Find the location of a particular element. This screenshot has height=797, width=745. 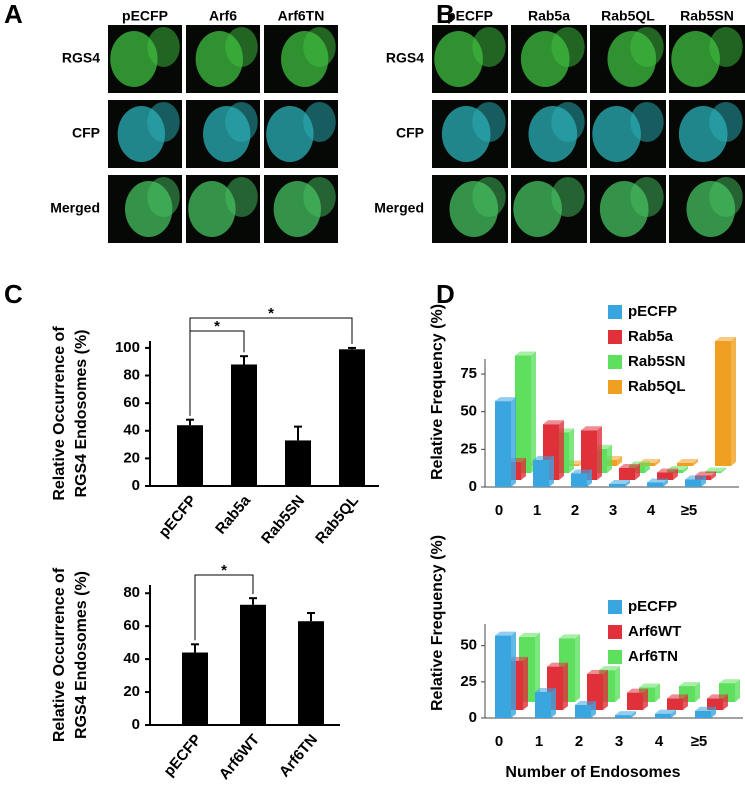

panel-label: D is located at coordinates (445, 294).